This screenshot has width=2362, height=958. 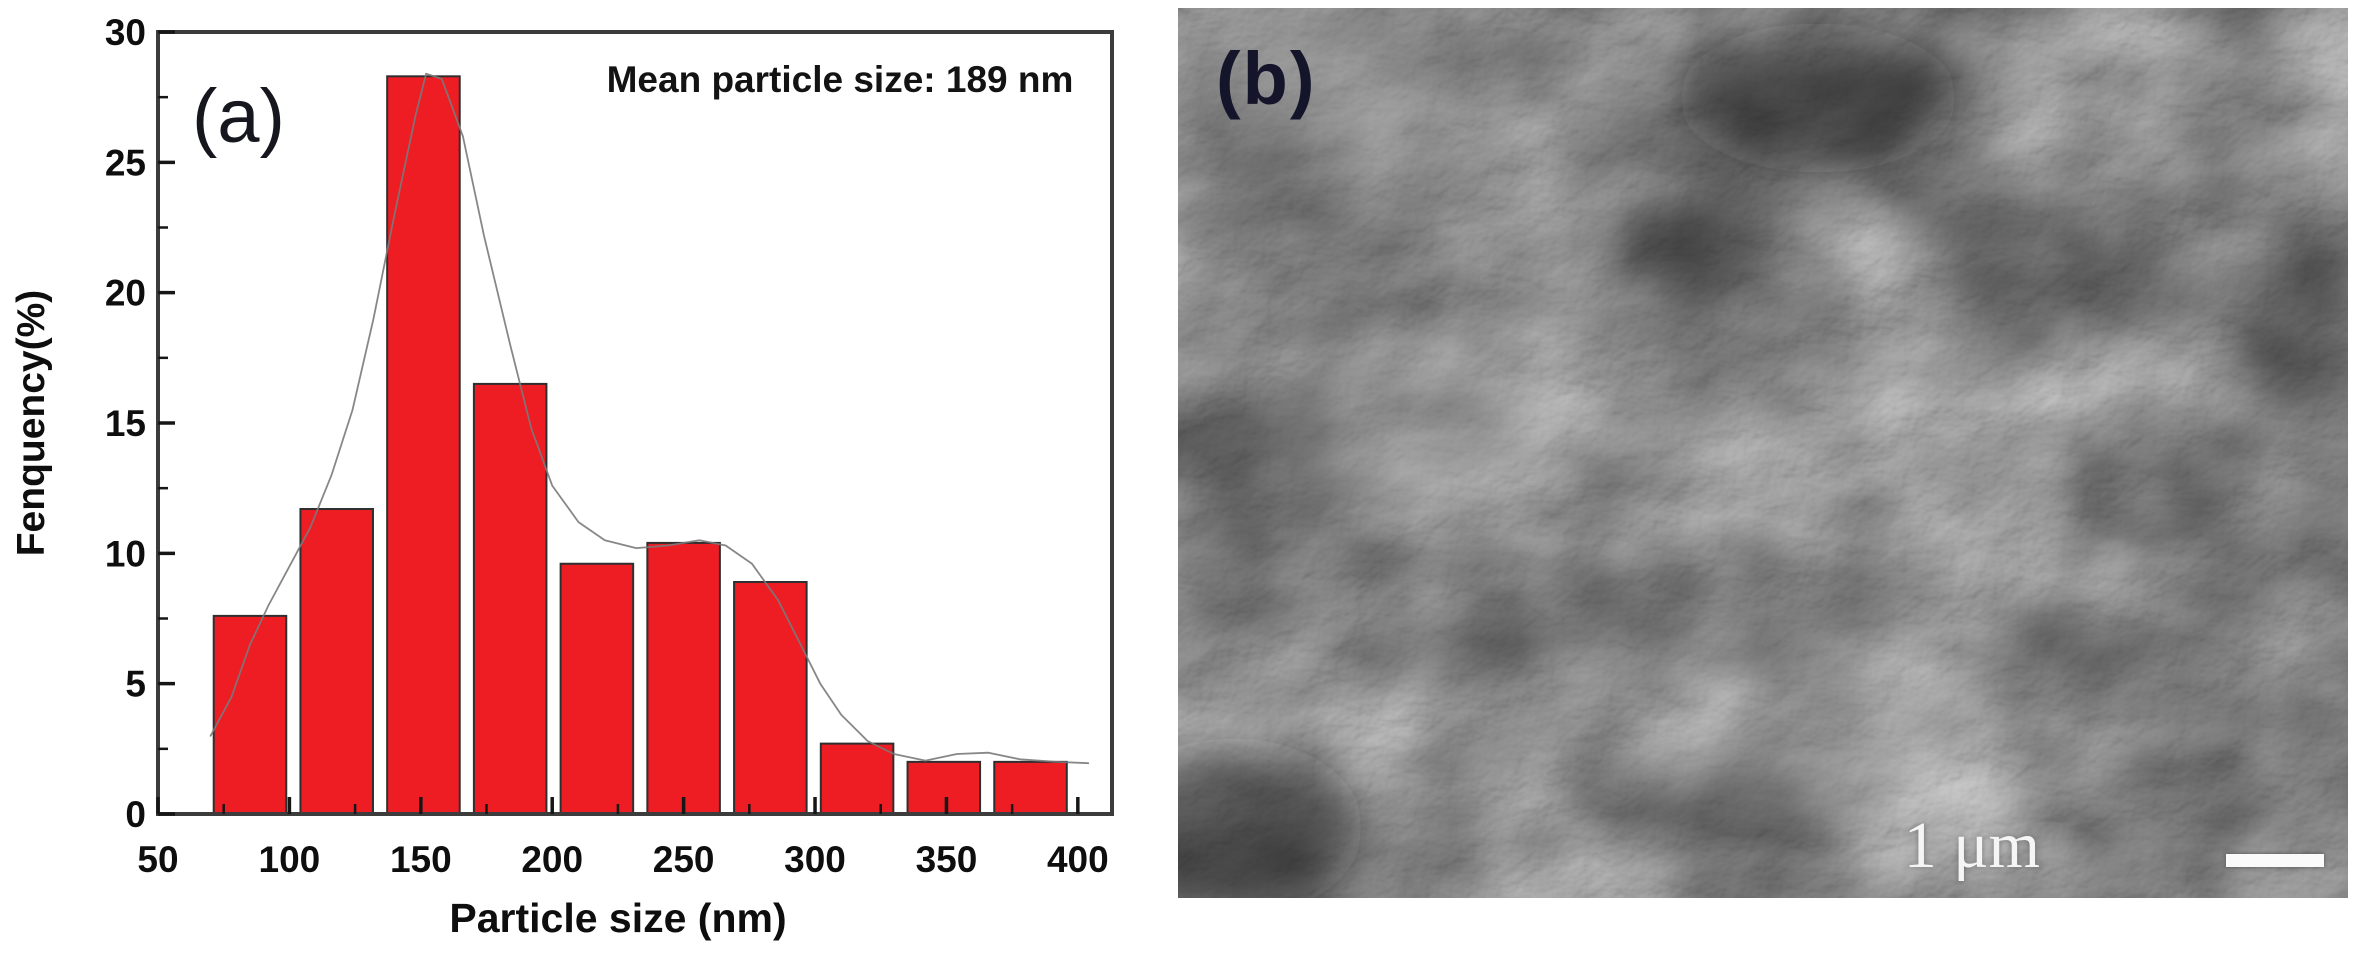 What do you see at coordinates (815, 859) in the screenshot?
I see `x-tick-label: 300` at bounding box center [815, 859].